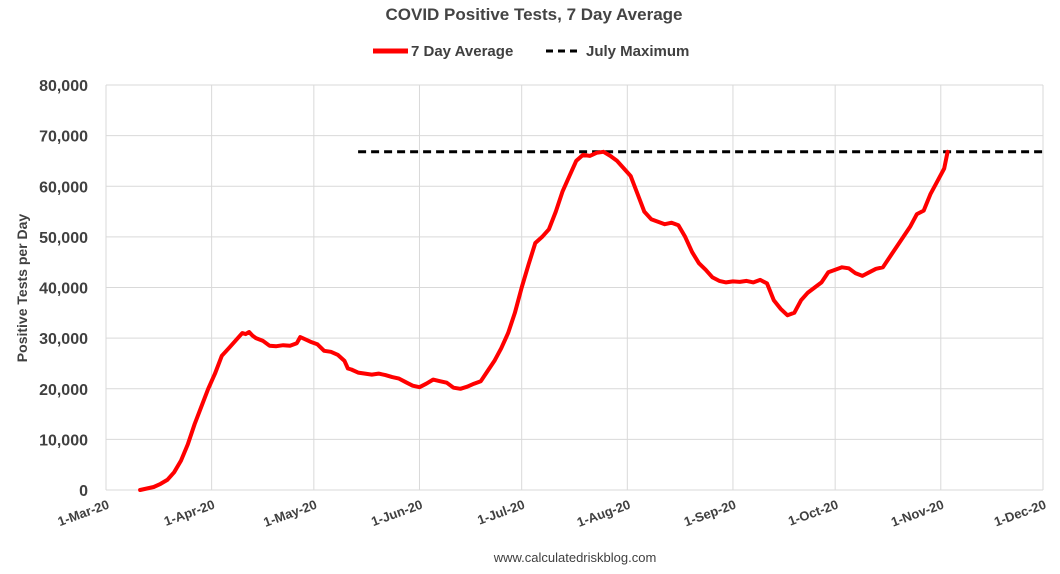 Image resolution: width=1060 pixels, height=574 pixels. I want to click on chart-title: COVID Positive Tests, 7 Day Average, so click(534, 14).